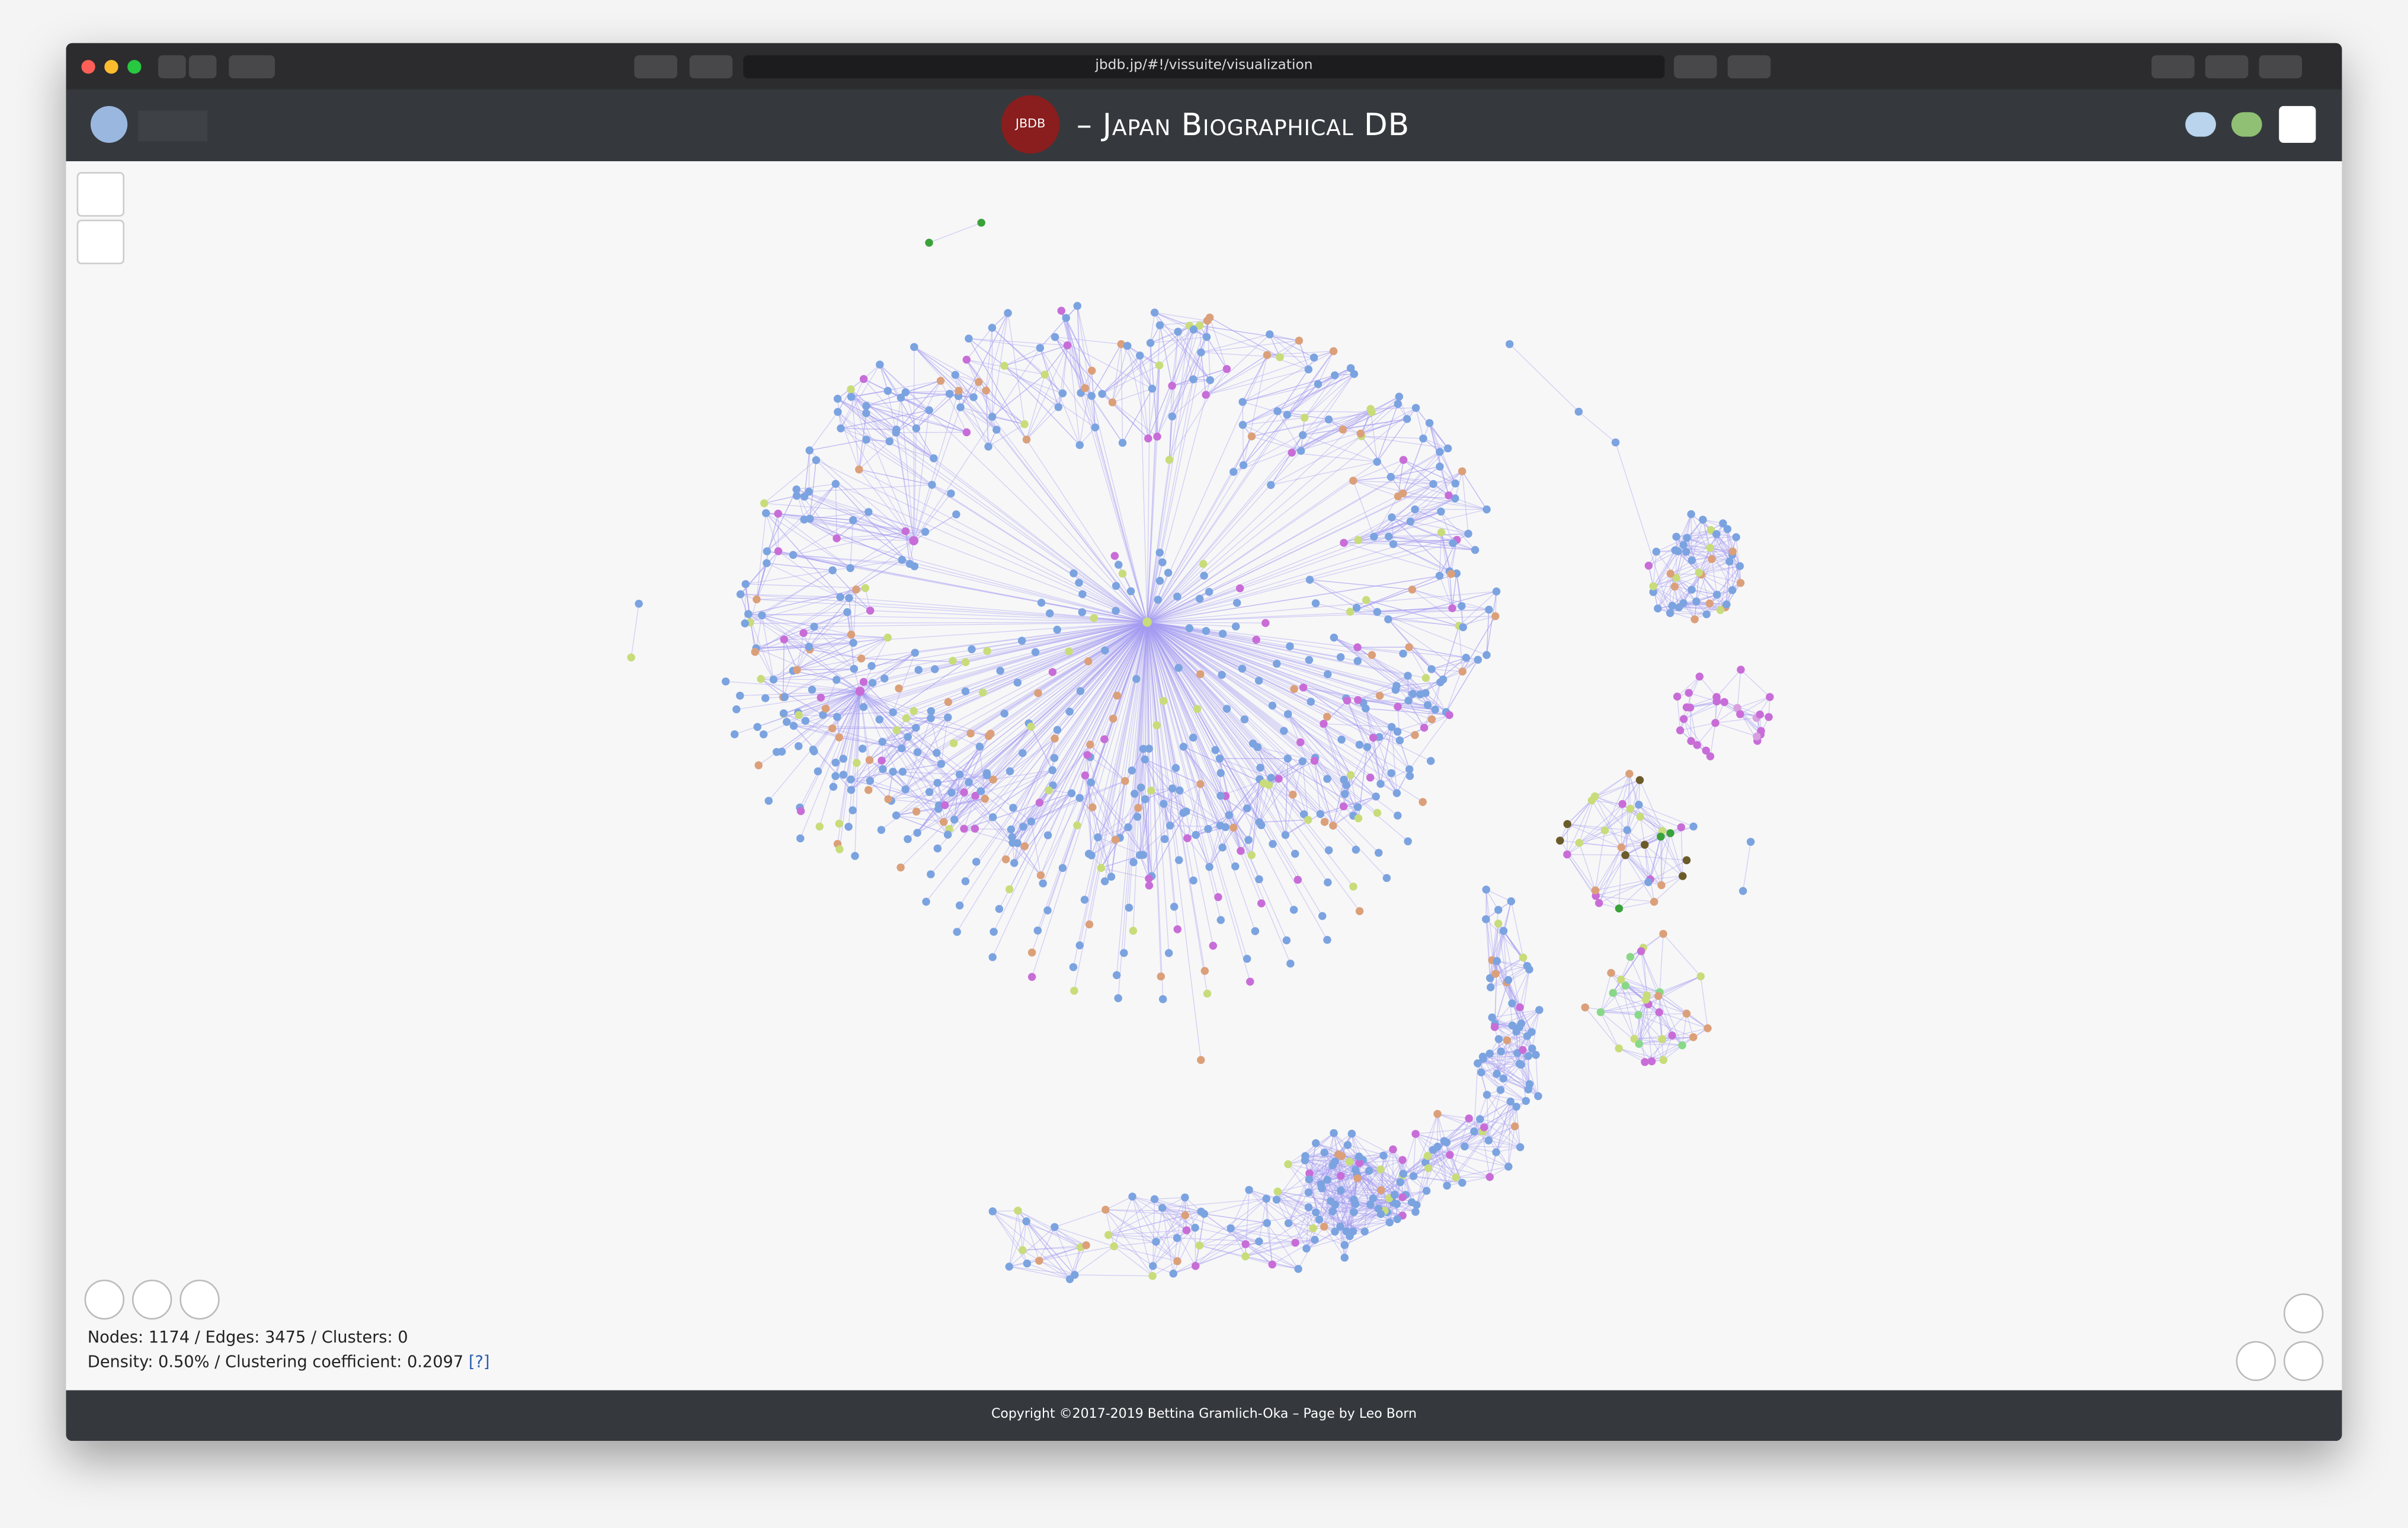 This screenshot has width=2408, height=1528. Describe the element at coordinates (104, 1299) in the screenshot. I see `reload-button` at that location.